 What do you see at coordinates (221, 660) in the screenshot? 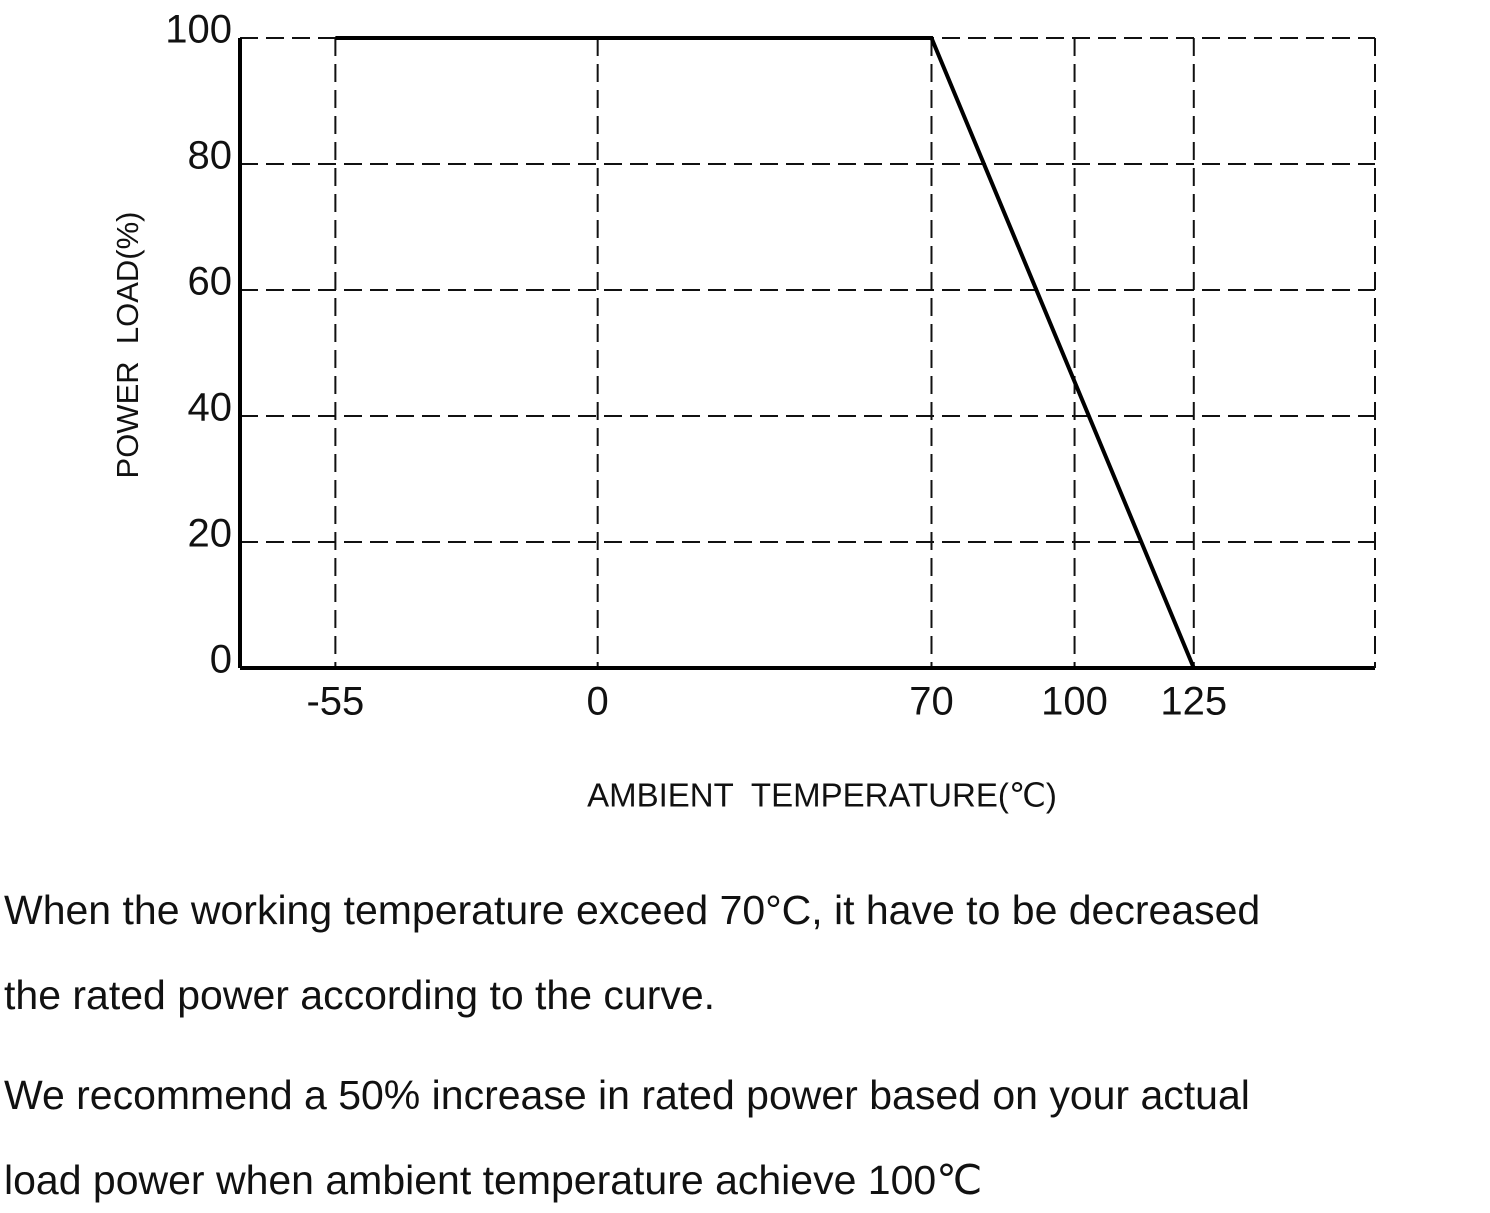
I see `y-tick-label: 0` at bounding box center [221, 660].